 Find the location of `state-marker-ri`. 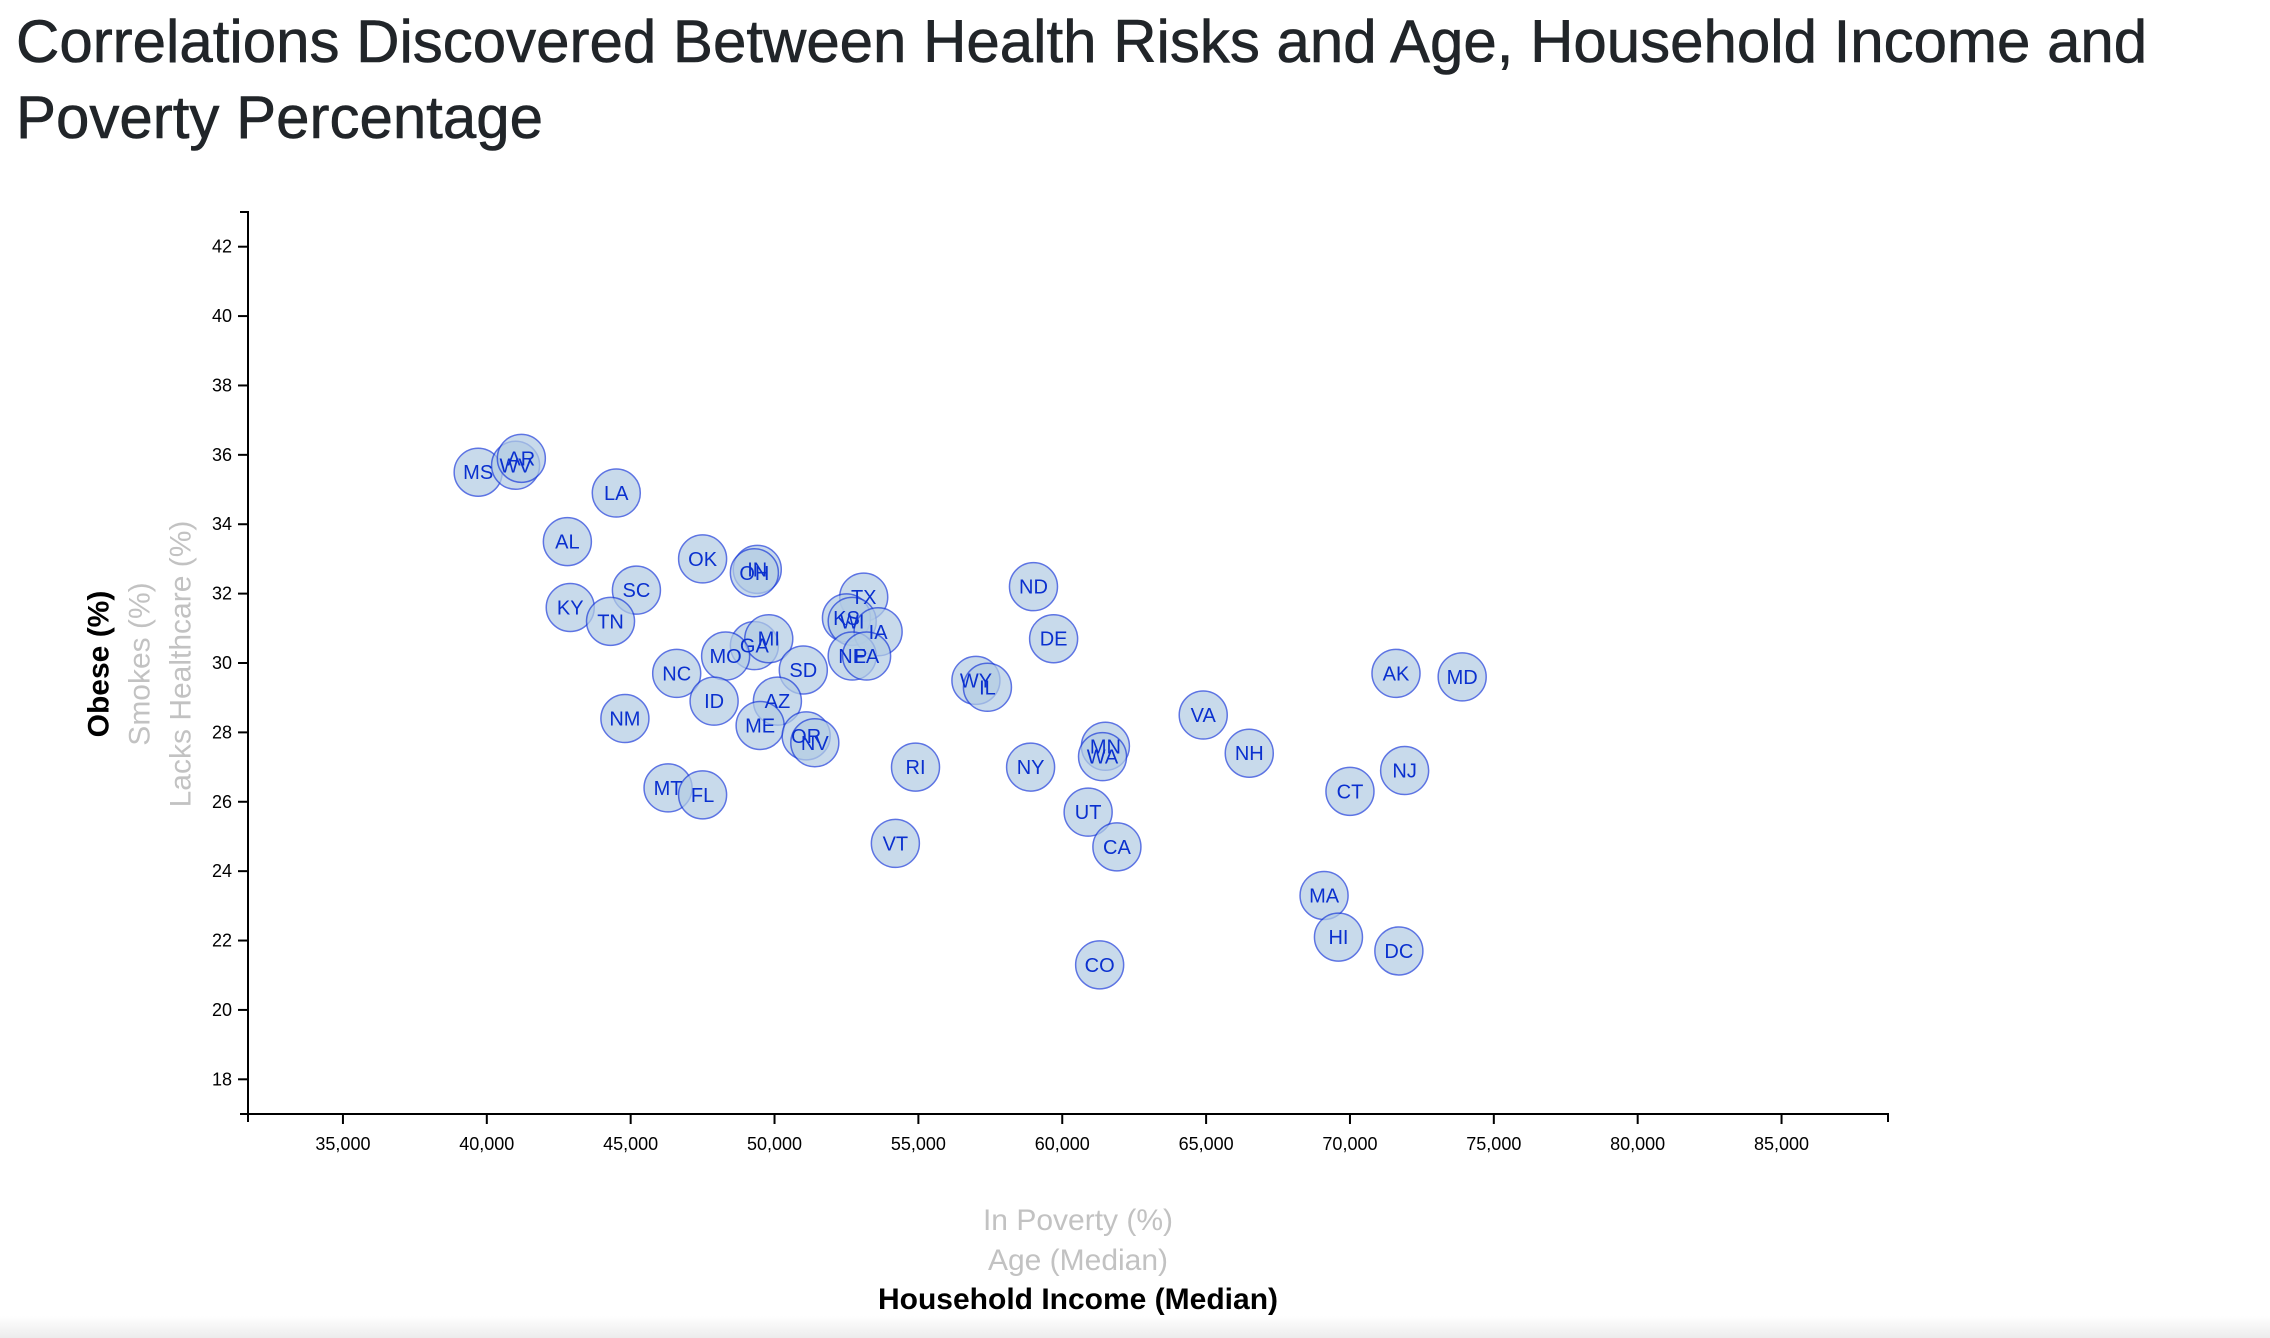

state-marker-ri is located at coordinates (915, 767).